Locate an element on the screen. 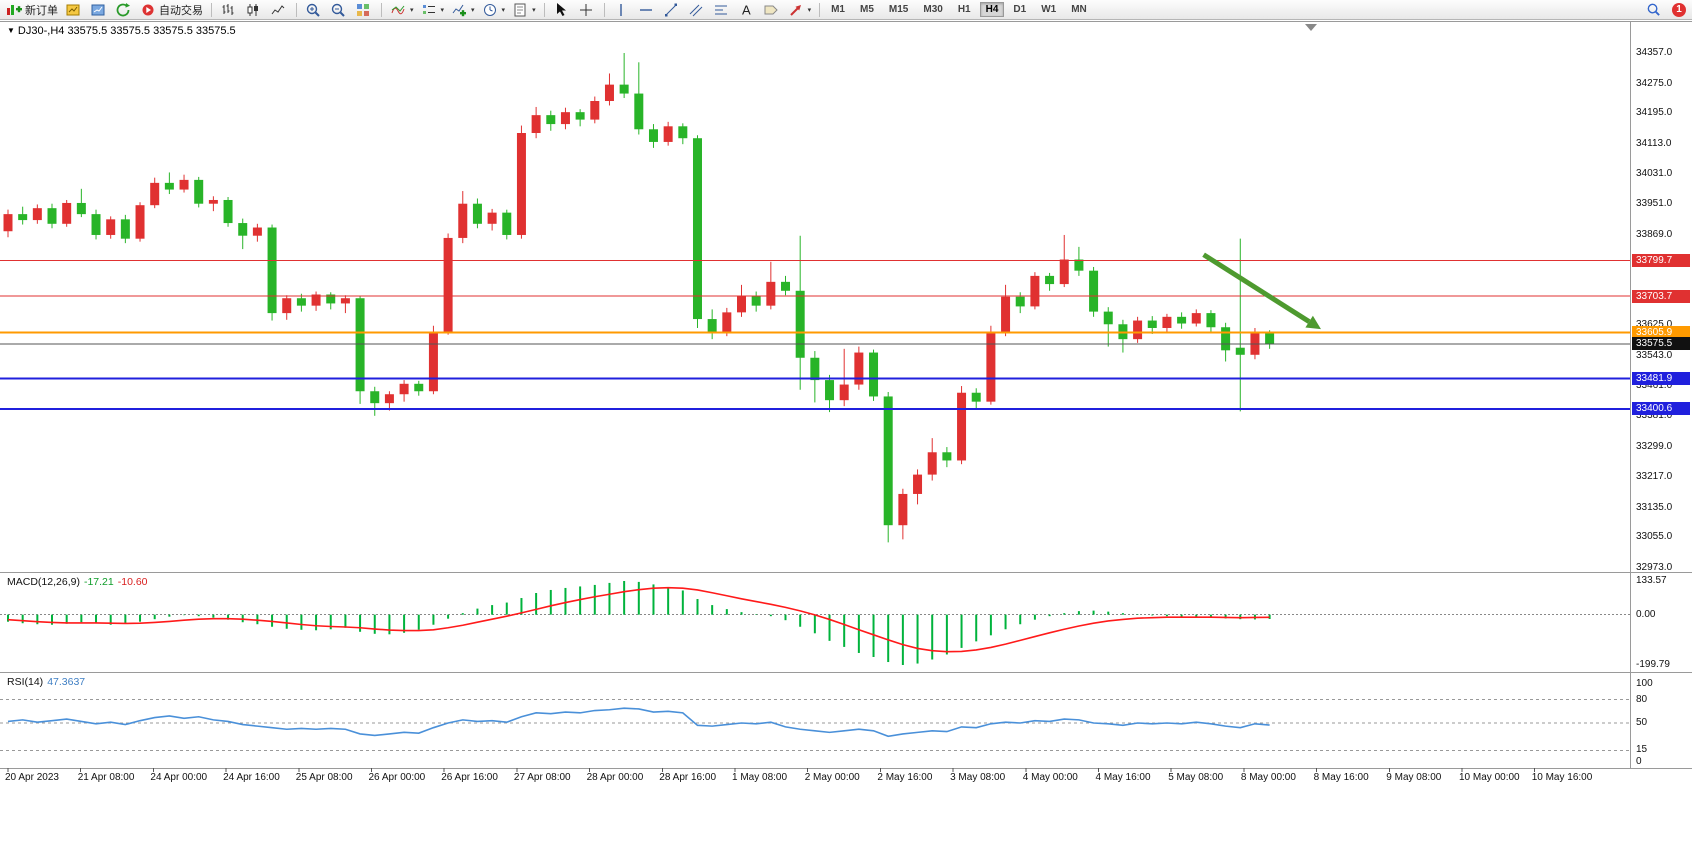 The height and width of the screenshot is (853, 1692). zoom-out-icon is located at coordinates (338, 10).